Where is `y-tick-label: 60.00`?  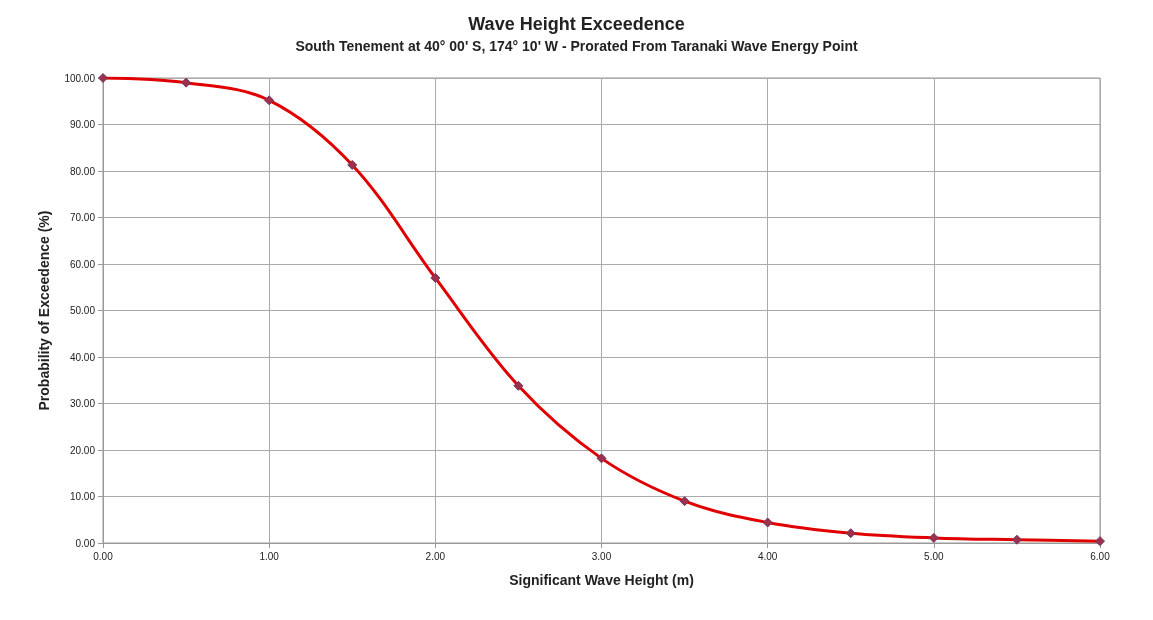
y-tick-label: 60.00 is located at coordinates (82, 264).